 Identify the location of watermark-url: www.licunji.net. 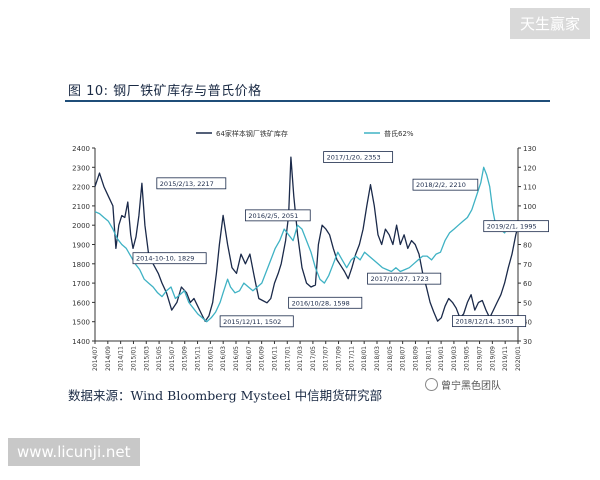
(74, 452).